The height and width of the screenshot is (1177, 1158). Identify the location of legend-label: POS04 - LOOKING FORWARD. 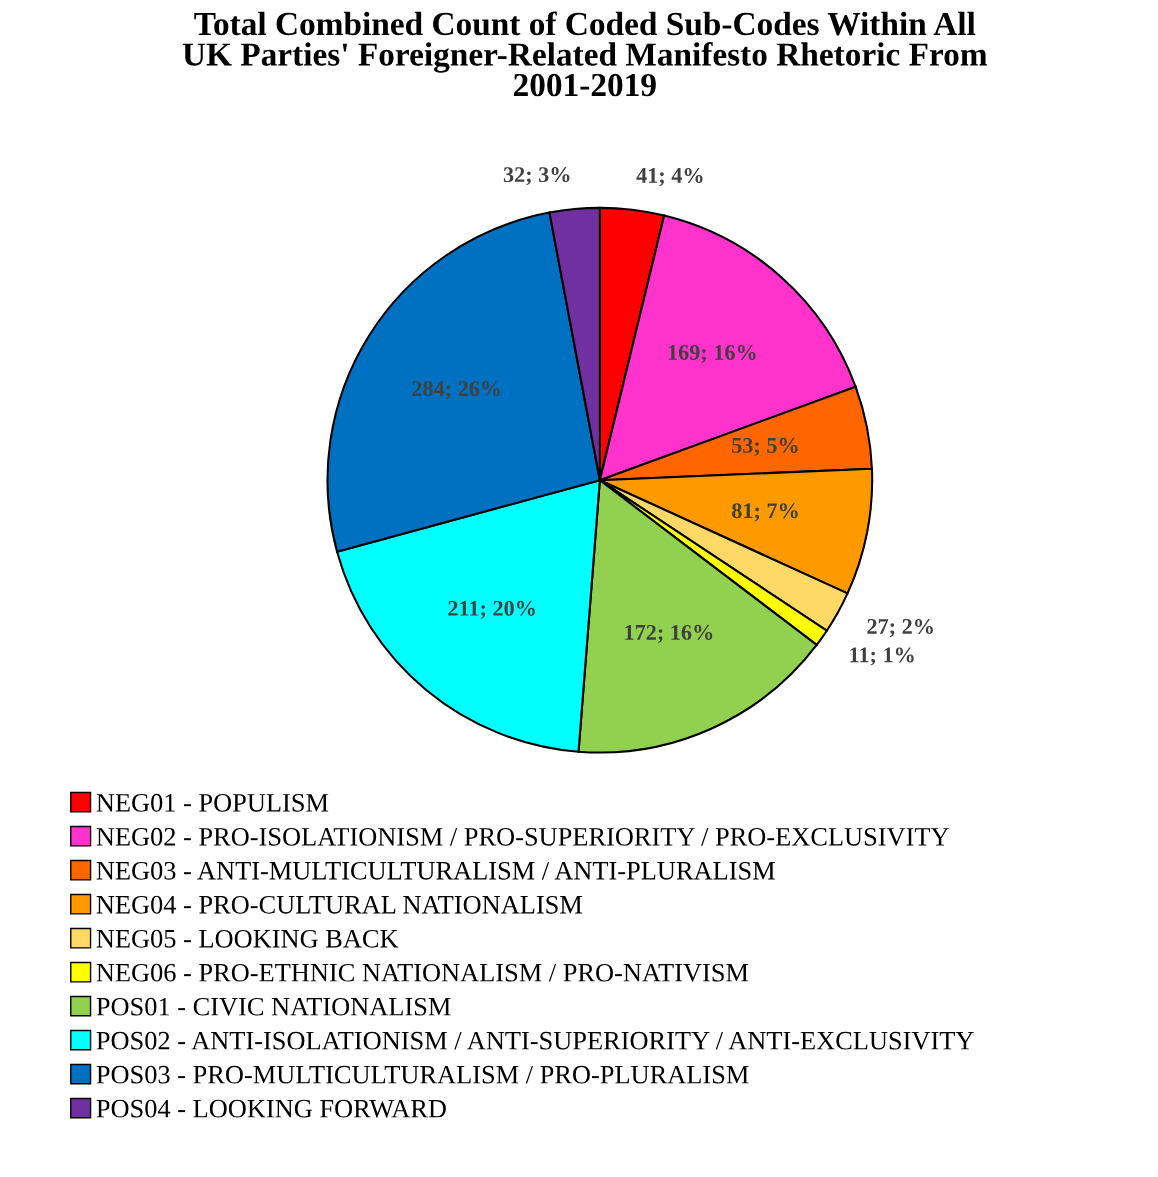
(271, 1108).